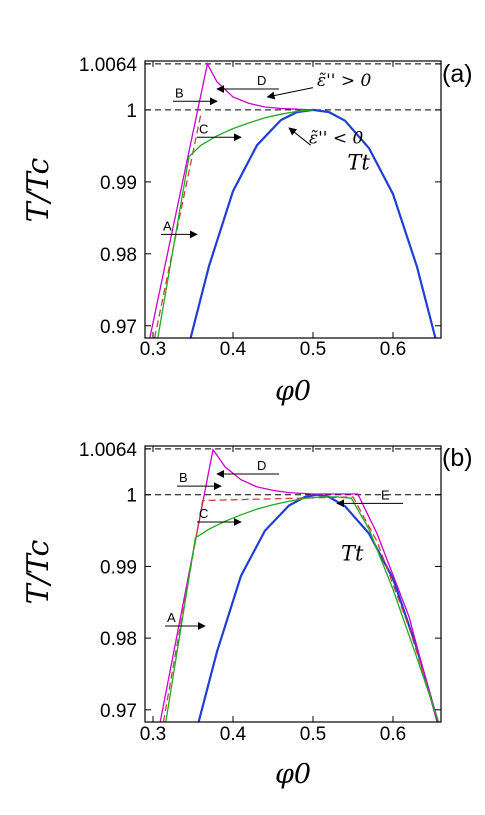 This screenshot has height=815, width=485. What do you see at coordinates (457, 458) in the screenshot?
I see `panel-label: (b)` at bounding box center [457, 458].